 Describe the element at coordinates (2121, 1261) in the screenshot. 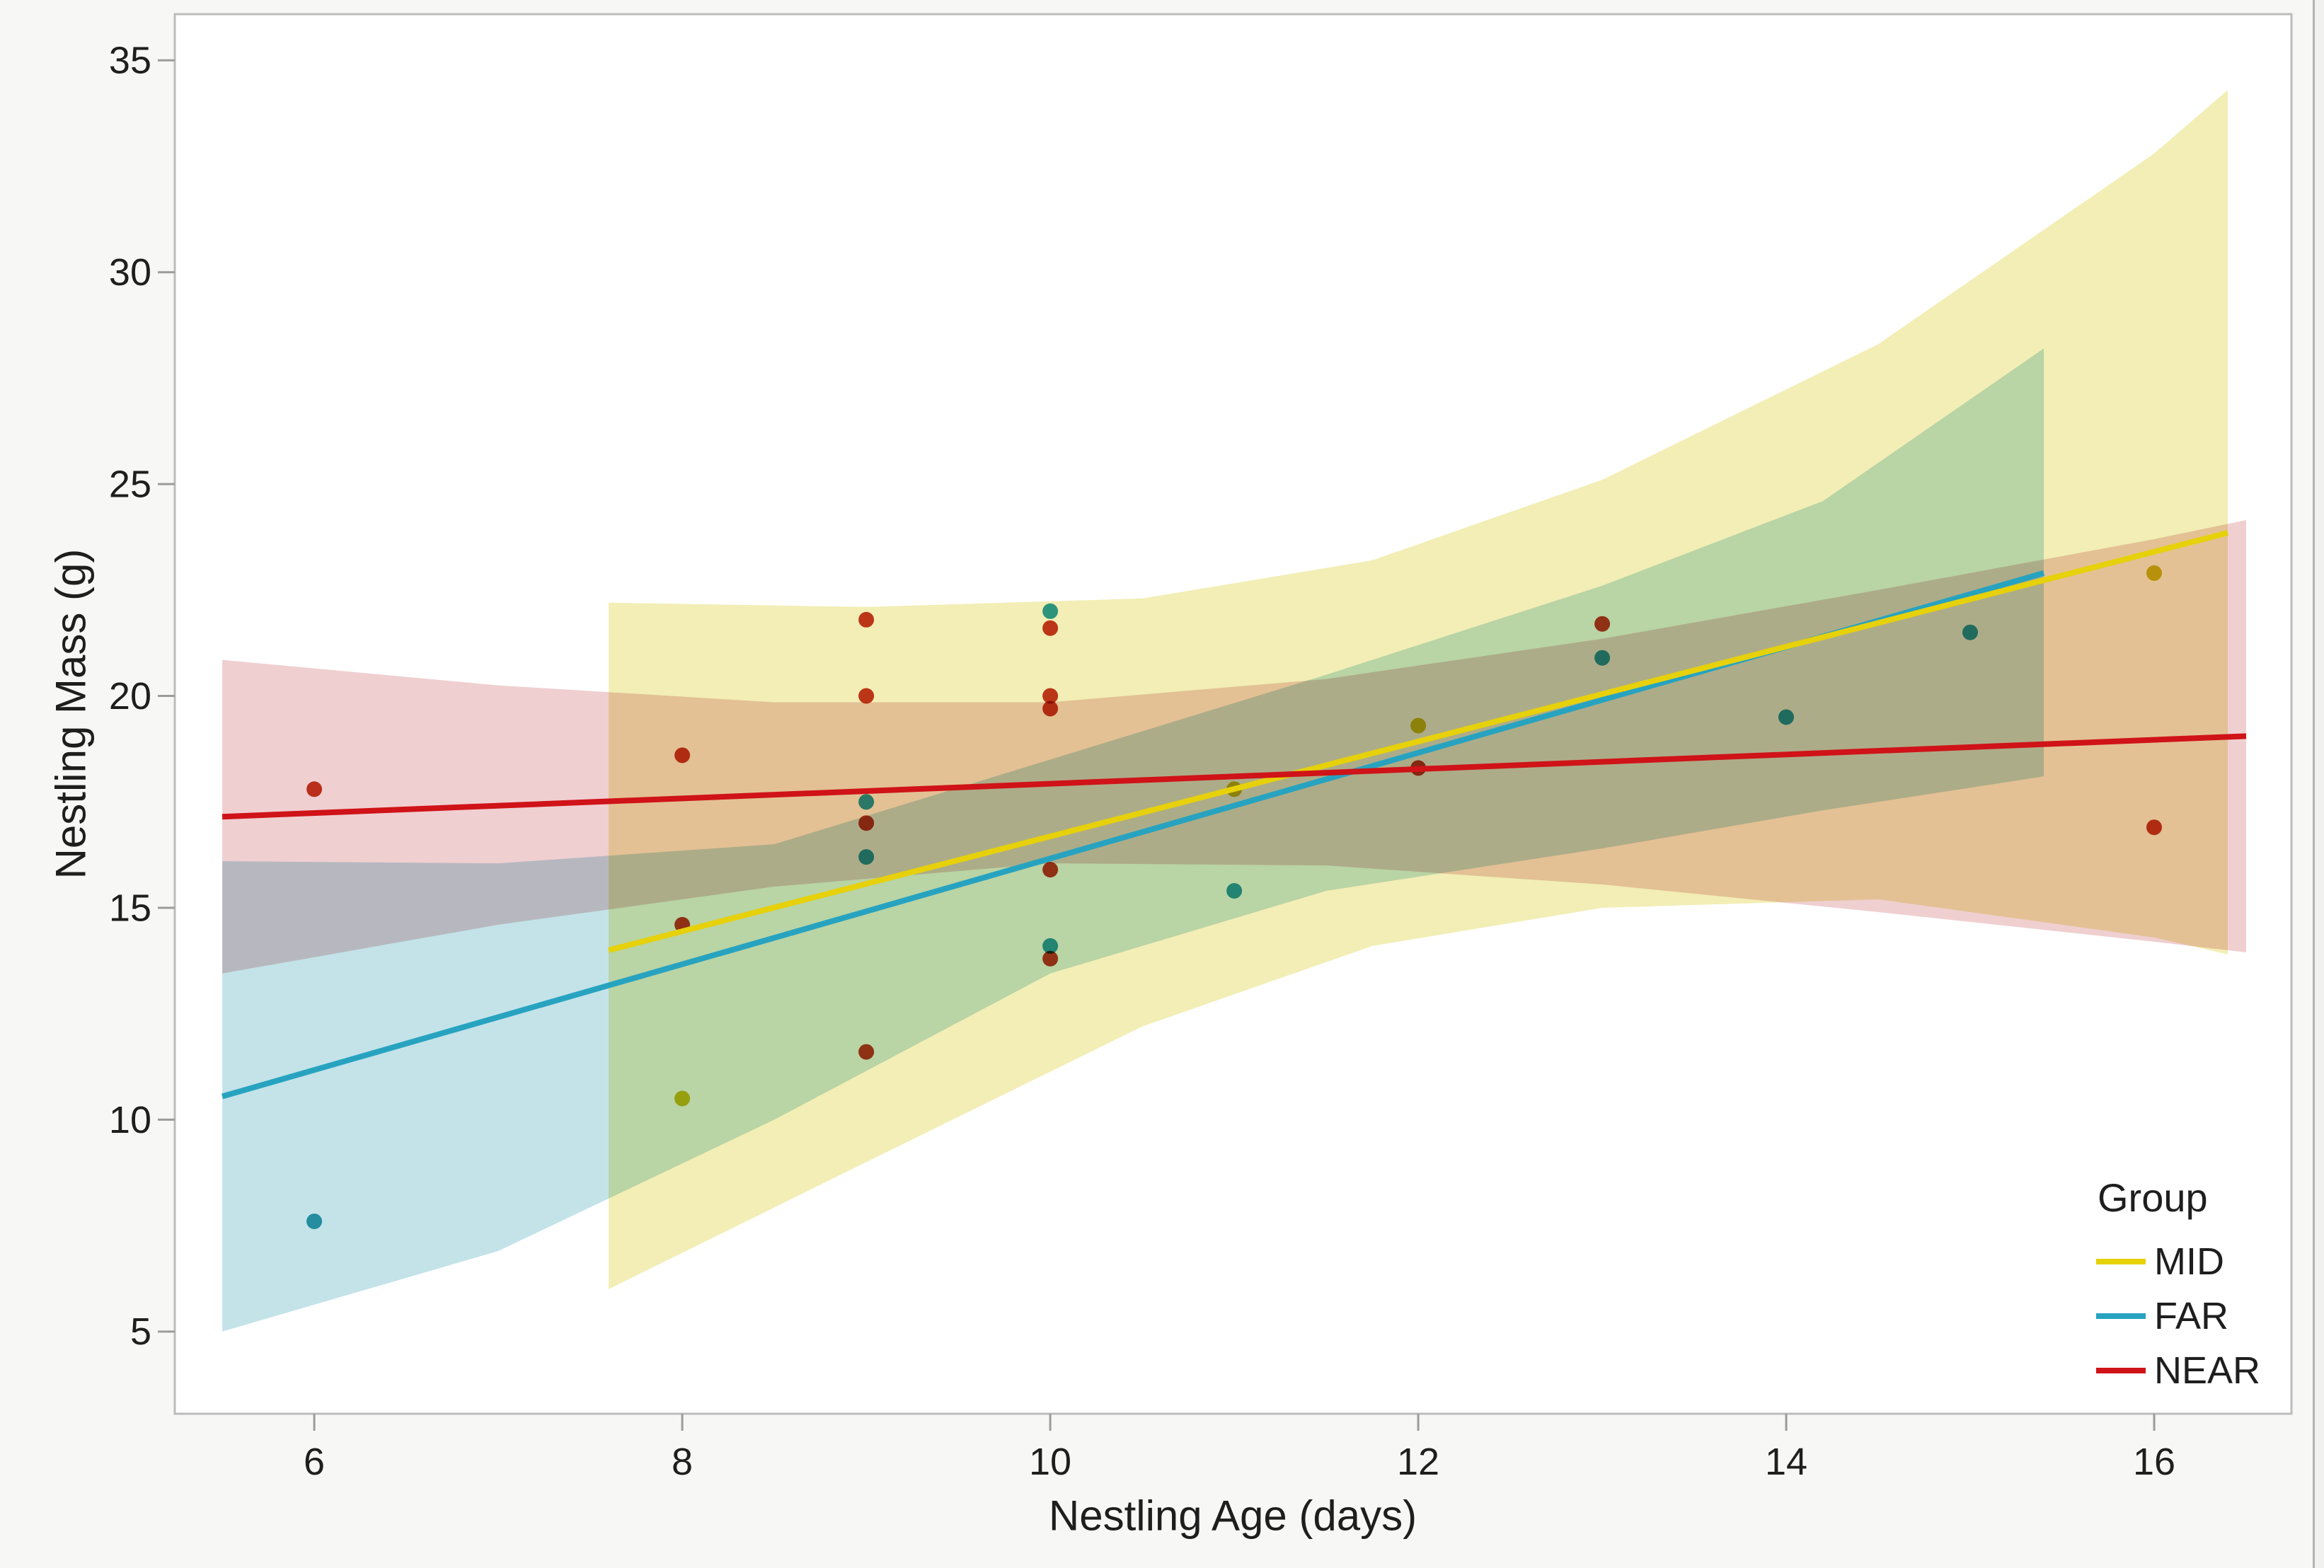

I see `mid-line-swatch-icon` at that location.